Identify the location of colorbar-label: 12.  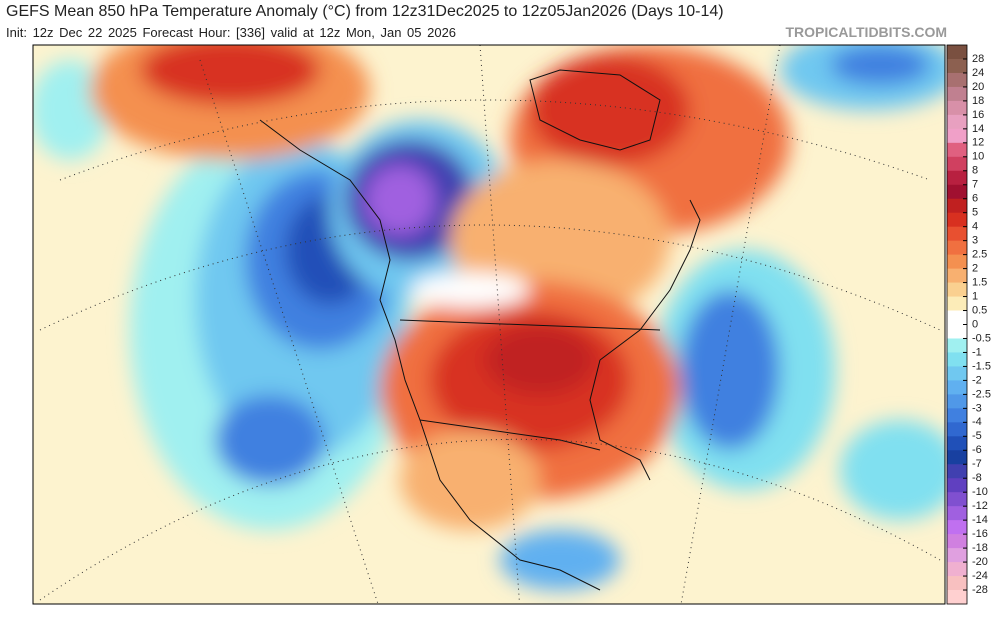
(978, 143).